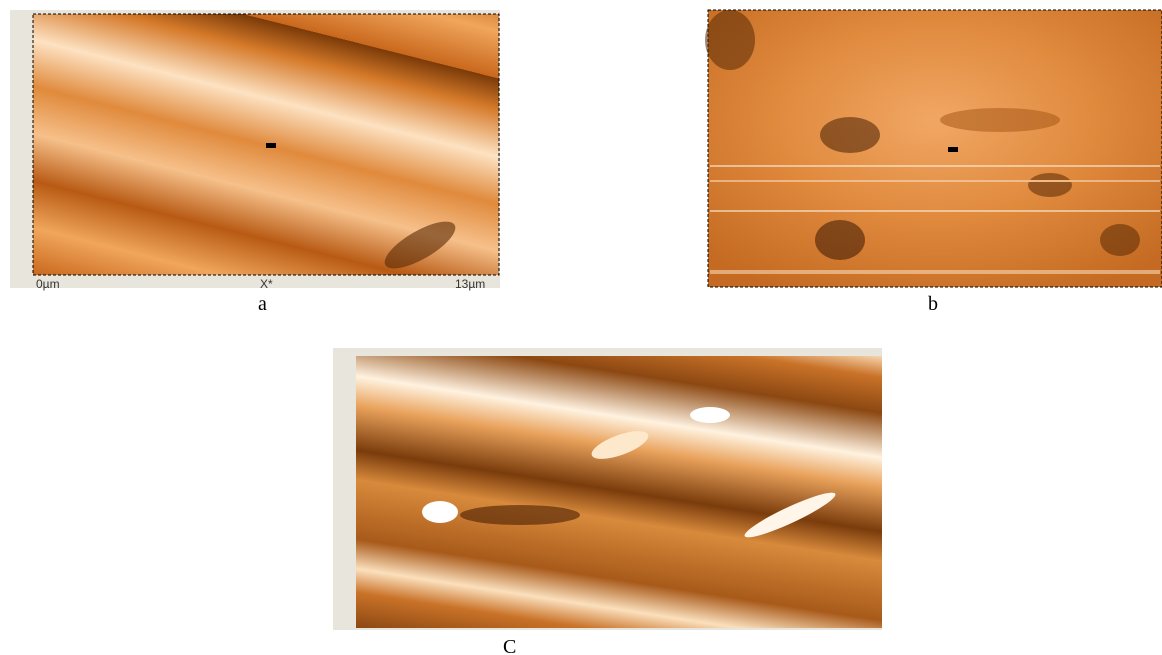 The height and width of the screenshot is (655, 1162). Describe the element at coordinates (266, 284) in the screenshot. I see `axis-label: X*` at that location.